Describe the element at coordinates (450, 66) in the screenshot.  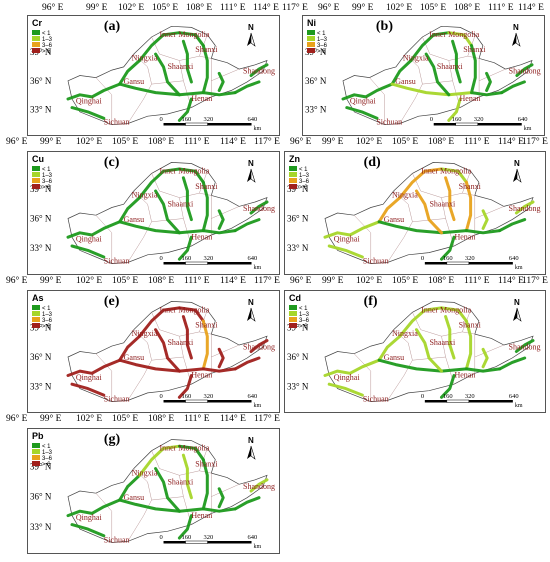
I see `region-label: Shaanxi` at that location.